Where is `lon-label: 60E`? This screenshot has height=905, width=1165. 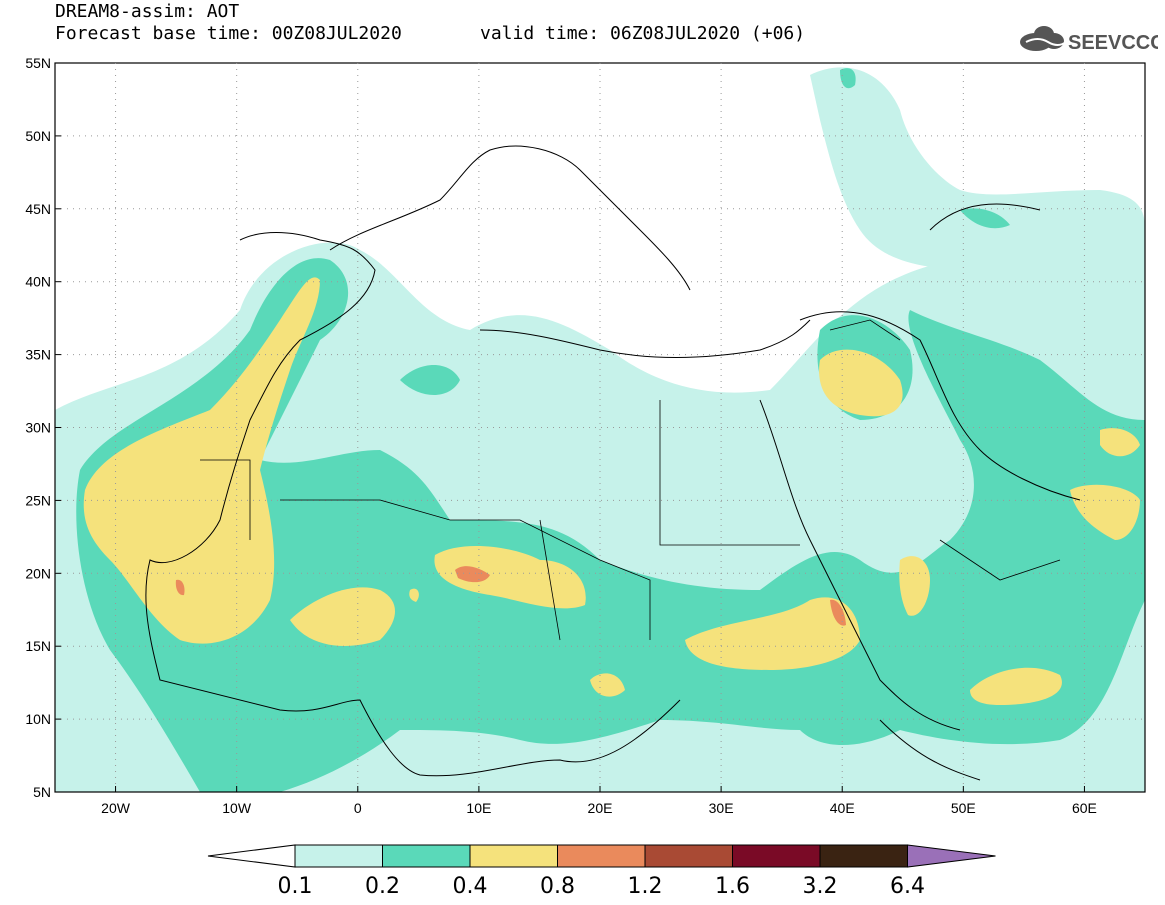 lon-label: 60E is located at coordinates (1084, 808).